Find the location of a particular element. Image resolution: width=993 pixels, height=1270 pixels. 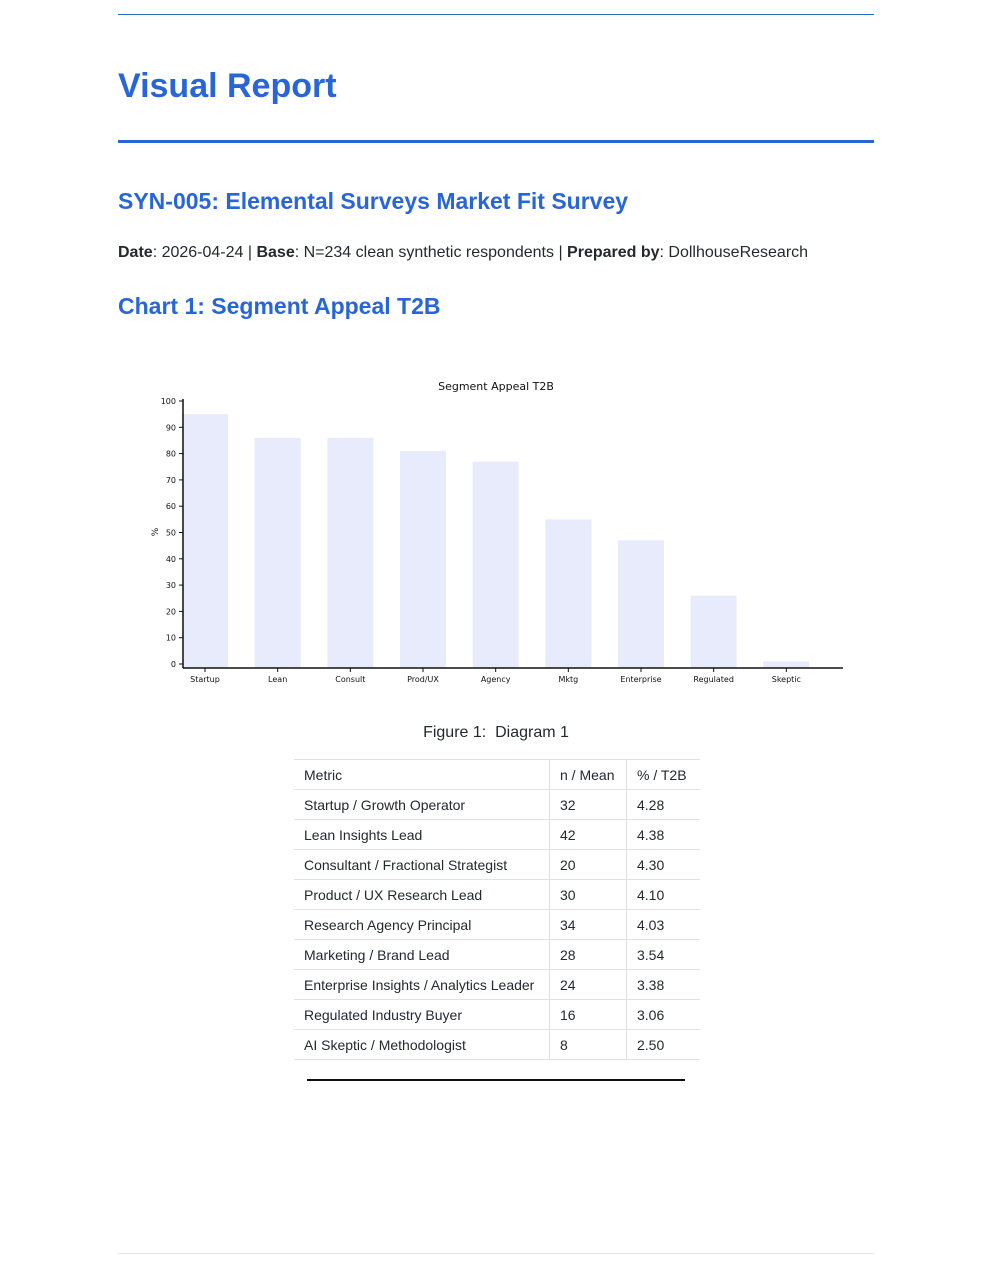

x-tick-label: Mktg is located at coordinates (568, 679).